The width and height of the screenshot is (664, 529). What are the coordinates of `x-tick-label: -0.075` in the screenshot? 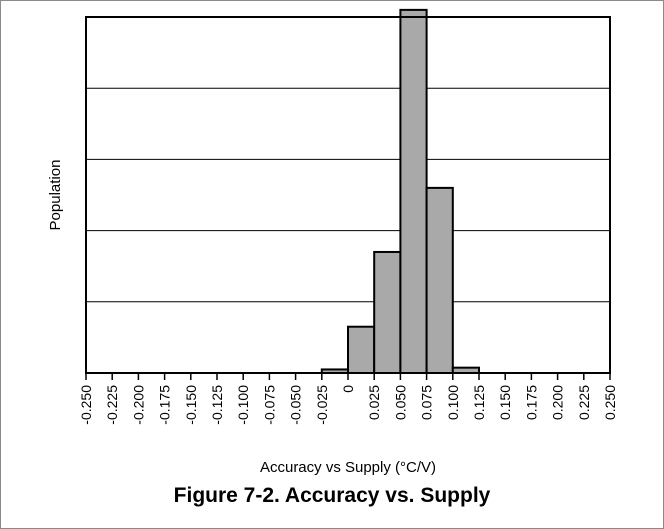 It's located at (269, 405).